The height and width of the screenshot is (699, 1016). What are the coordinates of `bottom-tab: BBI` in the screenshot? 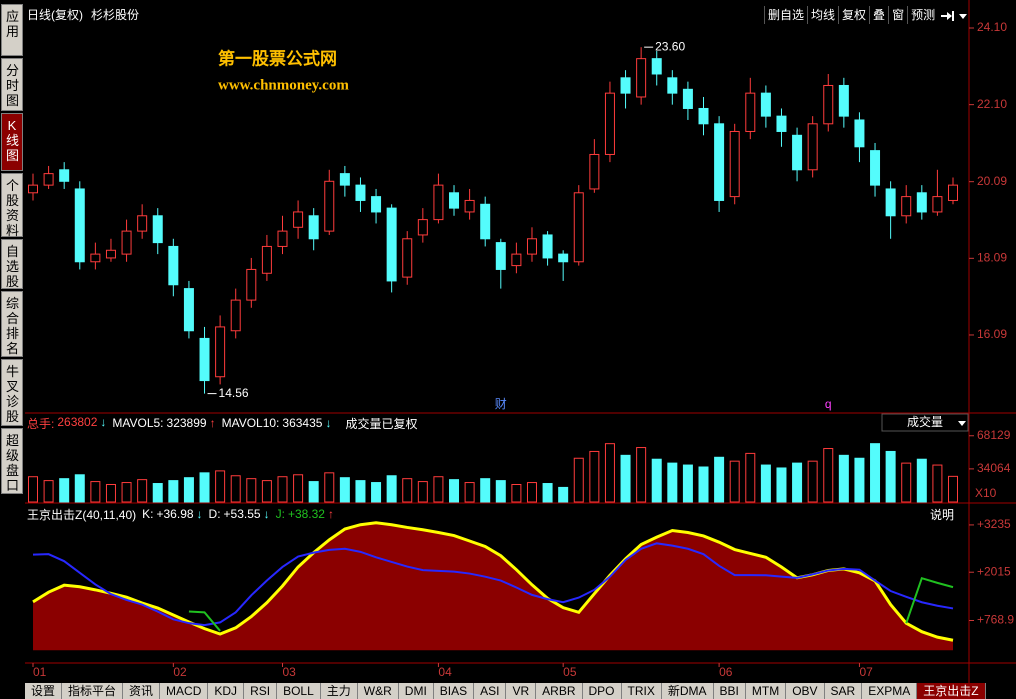 It's located at (729, 691).